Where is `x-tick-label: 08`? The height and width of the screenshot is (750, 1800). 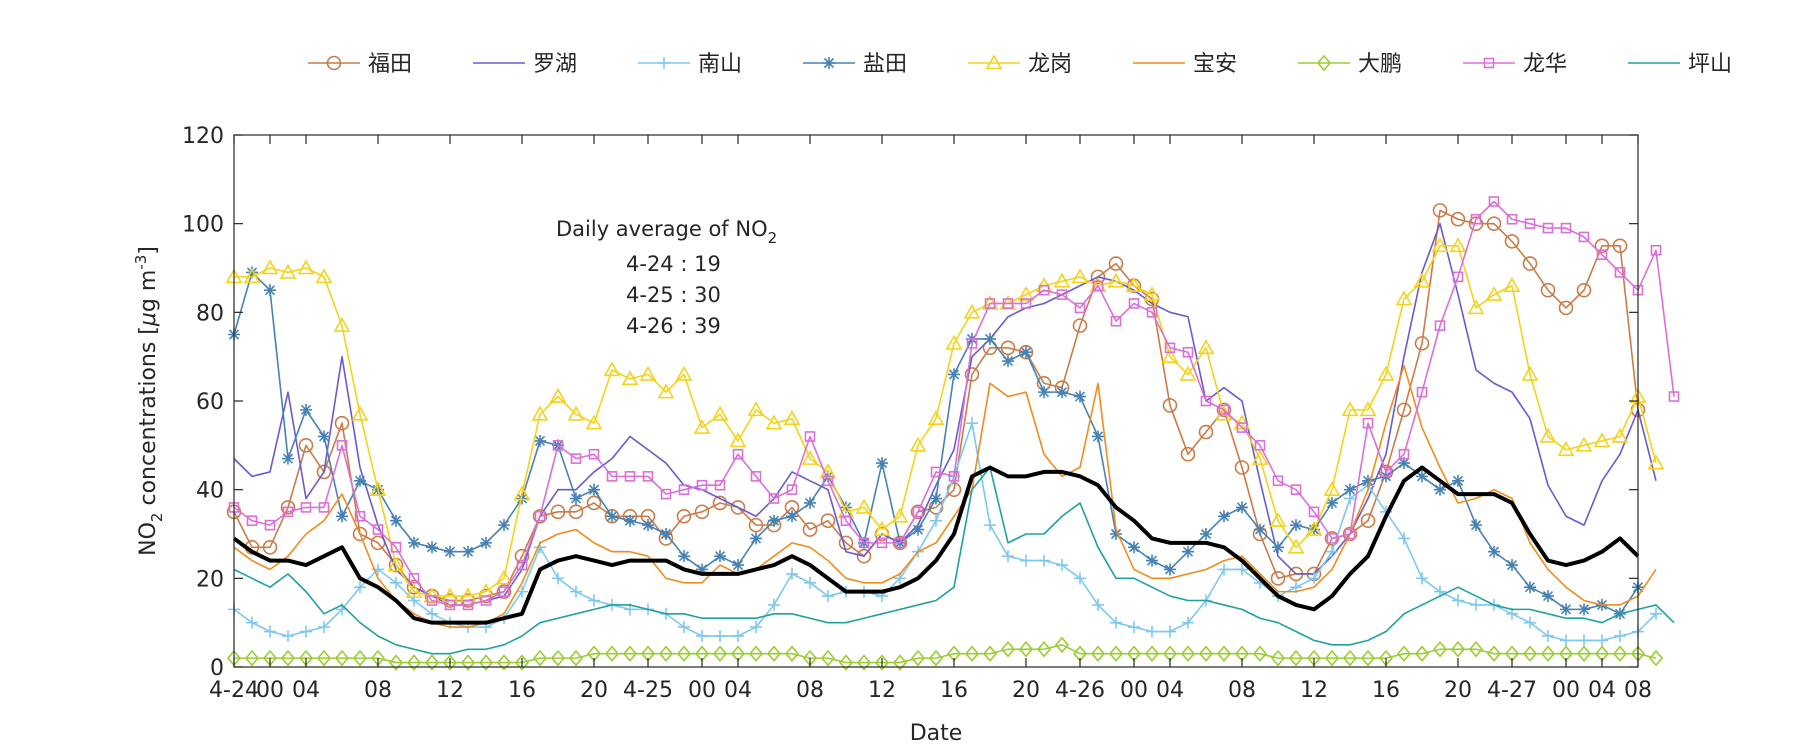 x-tick-label: 08 is located at coordinates (810, 690).